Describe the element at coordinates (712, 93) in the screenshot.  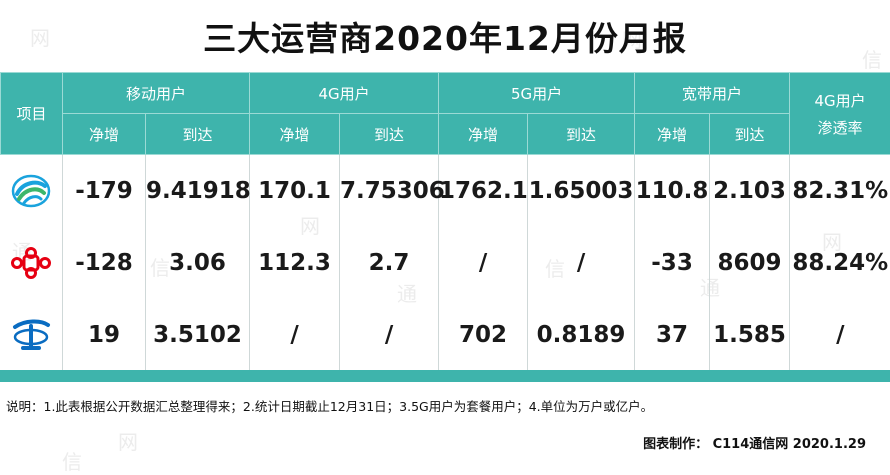
I see `header-broadband-users: 宽带用户` at that location.